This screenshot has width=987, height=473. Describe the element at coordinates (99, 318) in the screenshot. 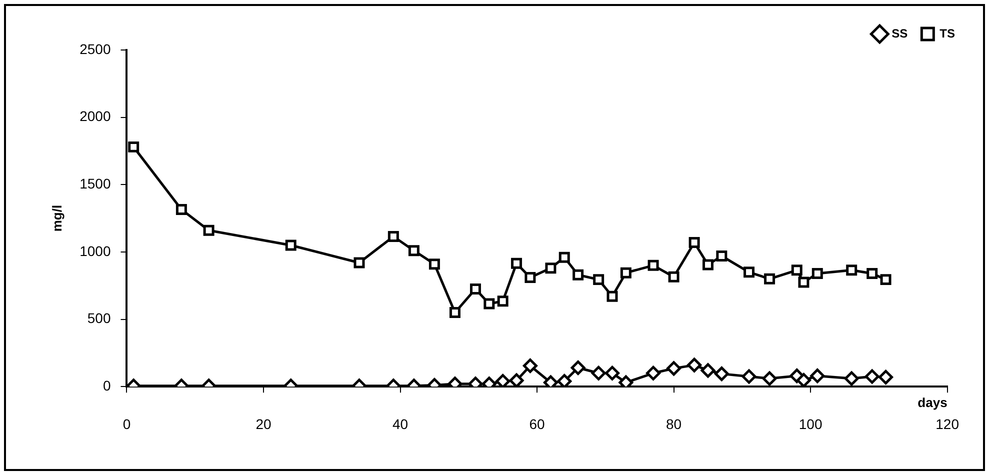

I see `y-tick-label: 500` at that location.